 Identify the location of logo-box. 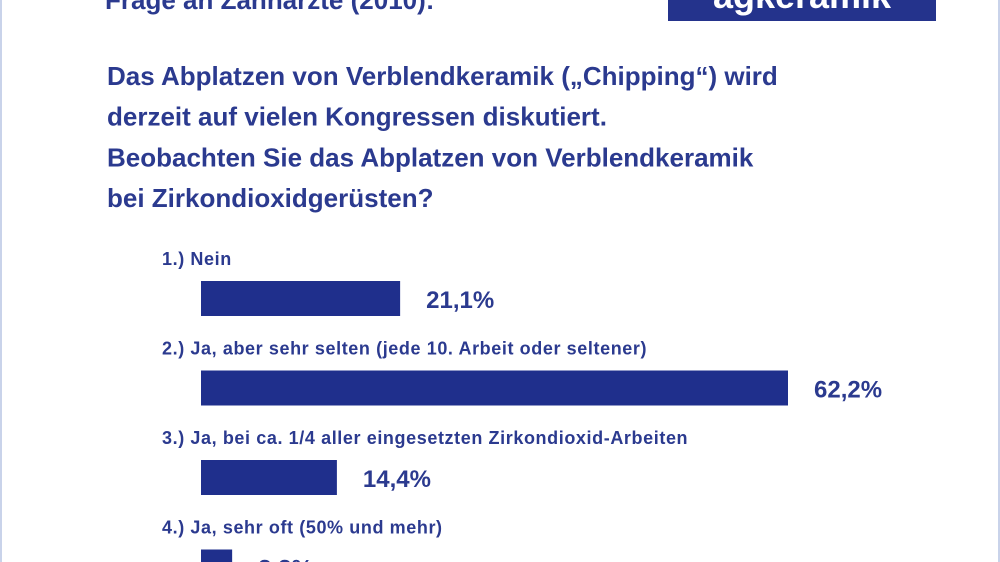
(802, 10).